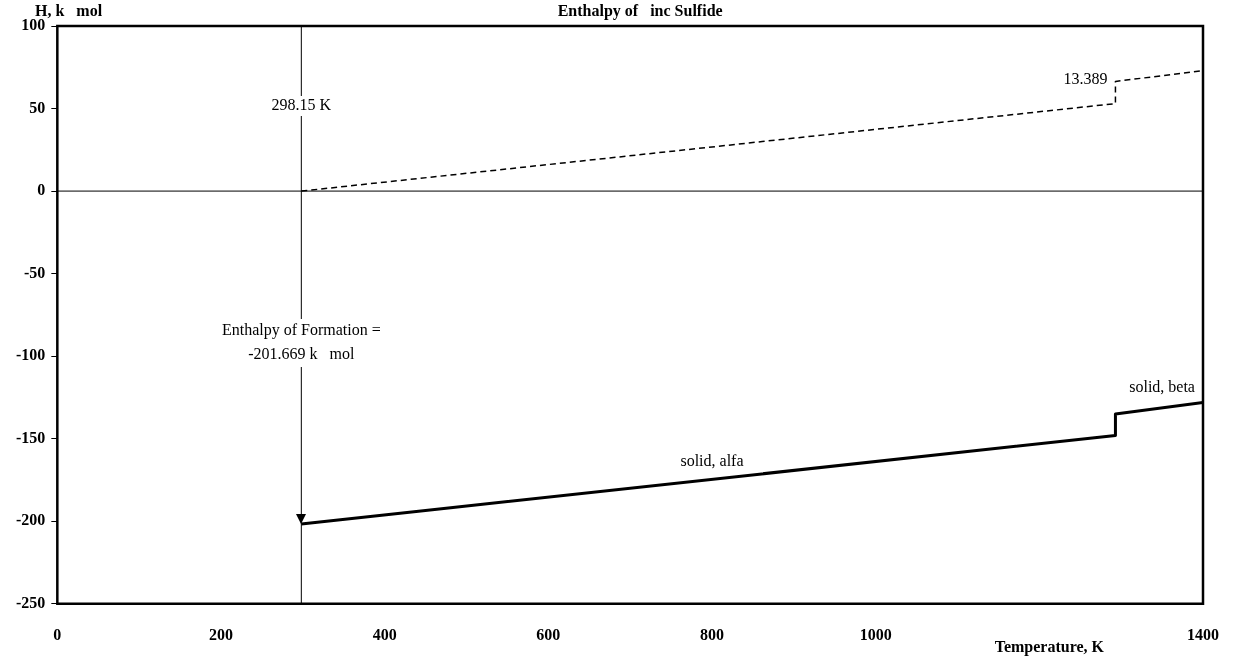 The width and height of the screenshot is (1233, 669). Describe the element at coordinates (35, 272) in the screenshot. I see `y-tick-label: -50` at that location.